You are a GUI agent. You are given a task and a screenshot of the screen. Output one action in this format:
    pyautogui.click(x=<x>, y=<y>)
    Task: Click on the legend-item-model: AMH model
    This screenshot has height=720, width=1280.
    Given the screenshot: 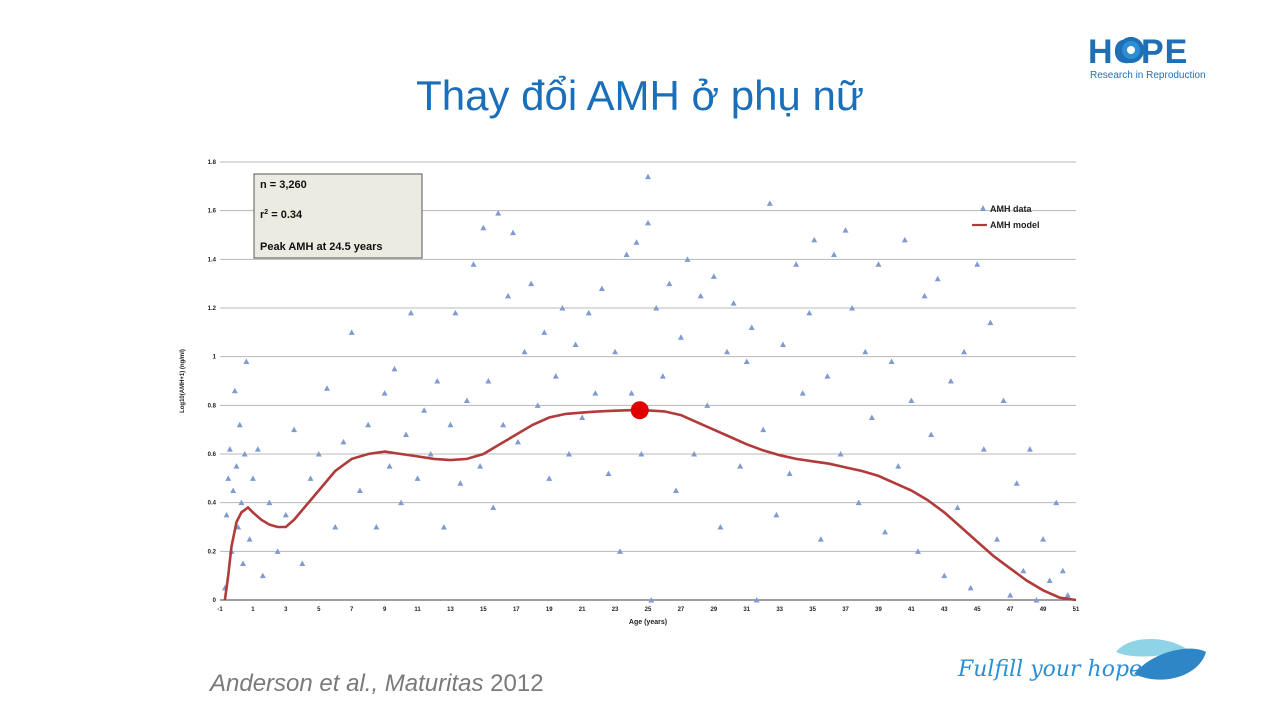 What is the action you would take?
    pyautogui.click(x=1015, y=225)
    